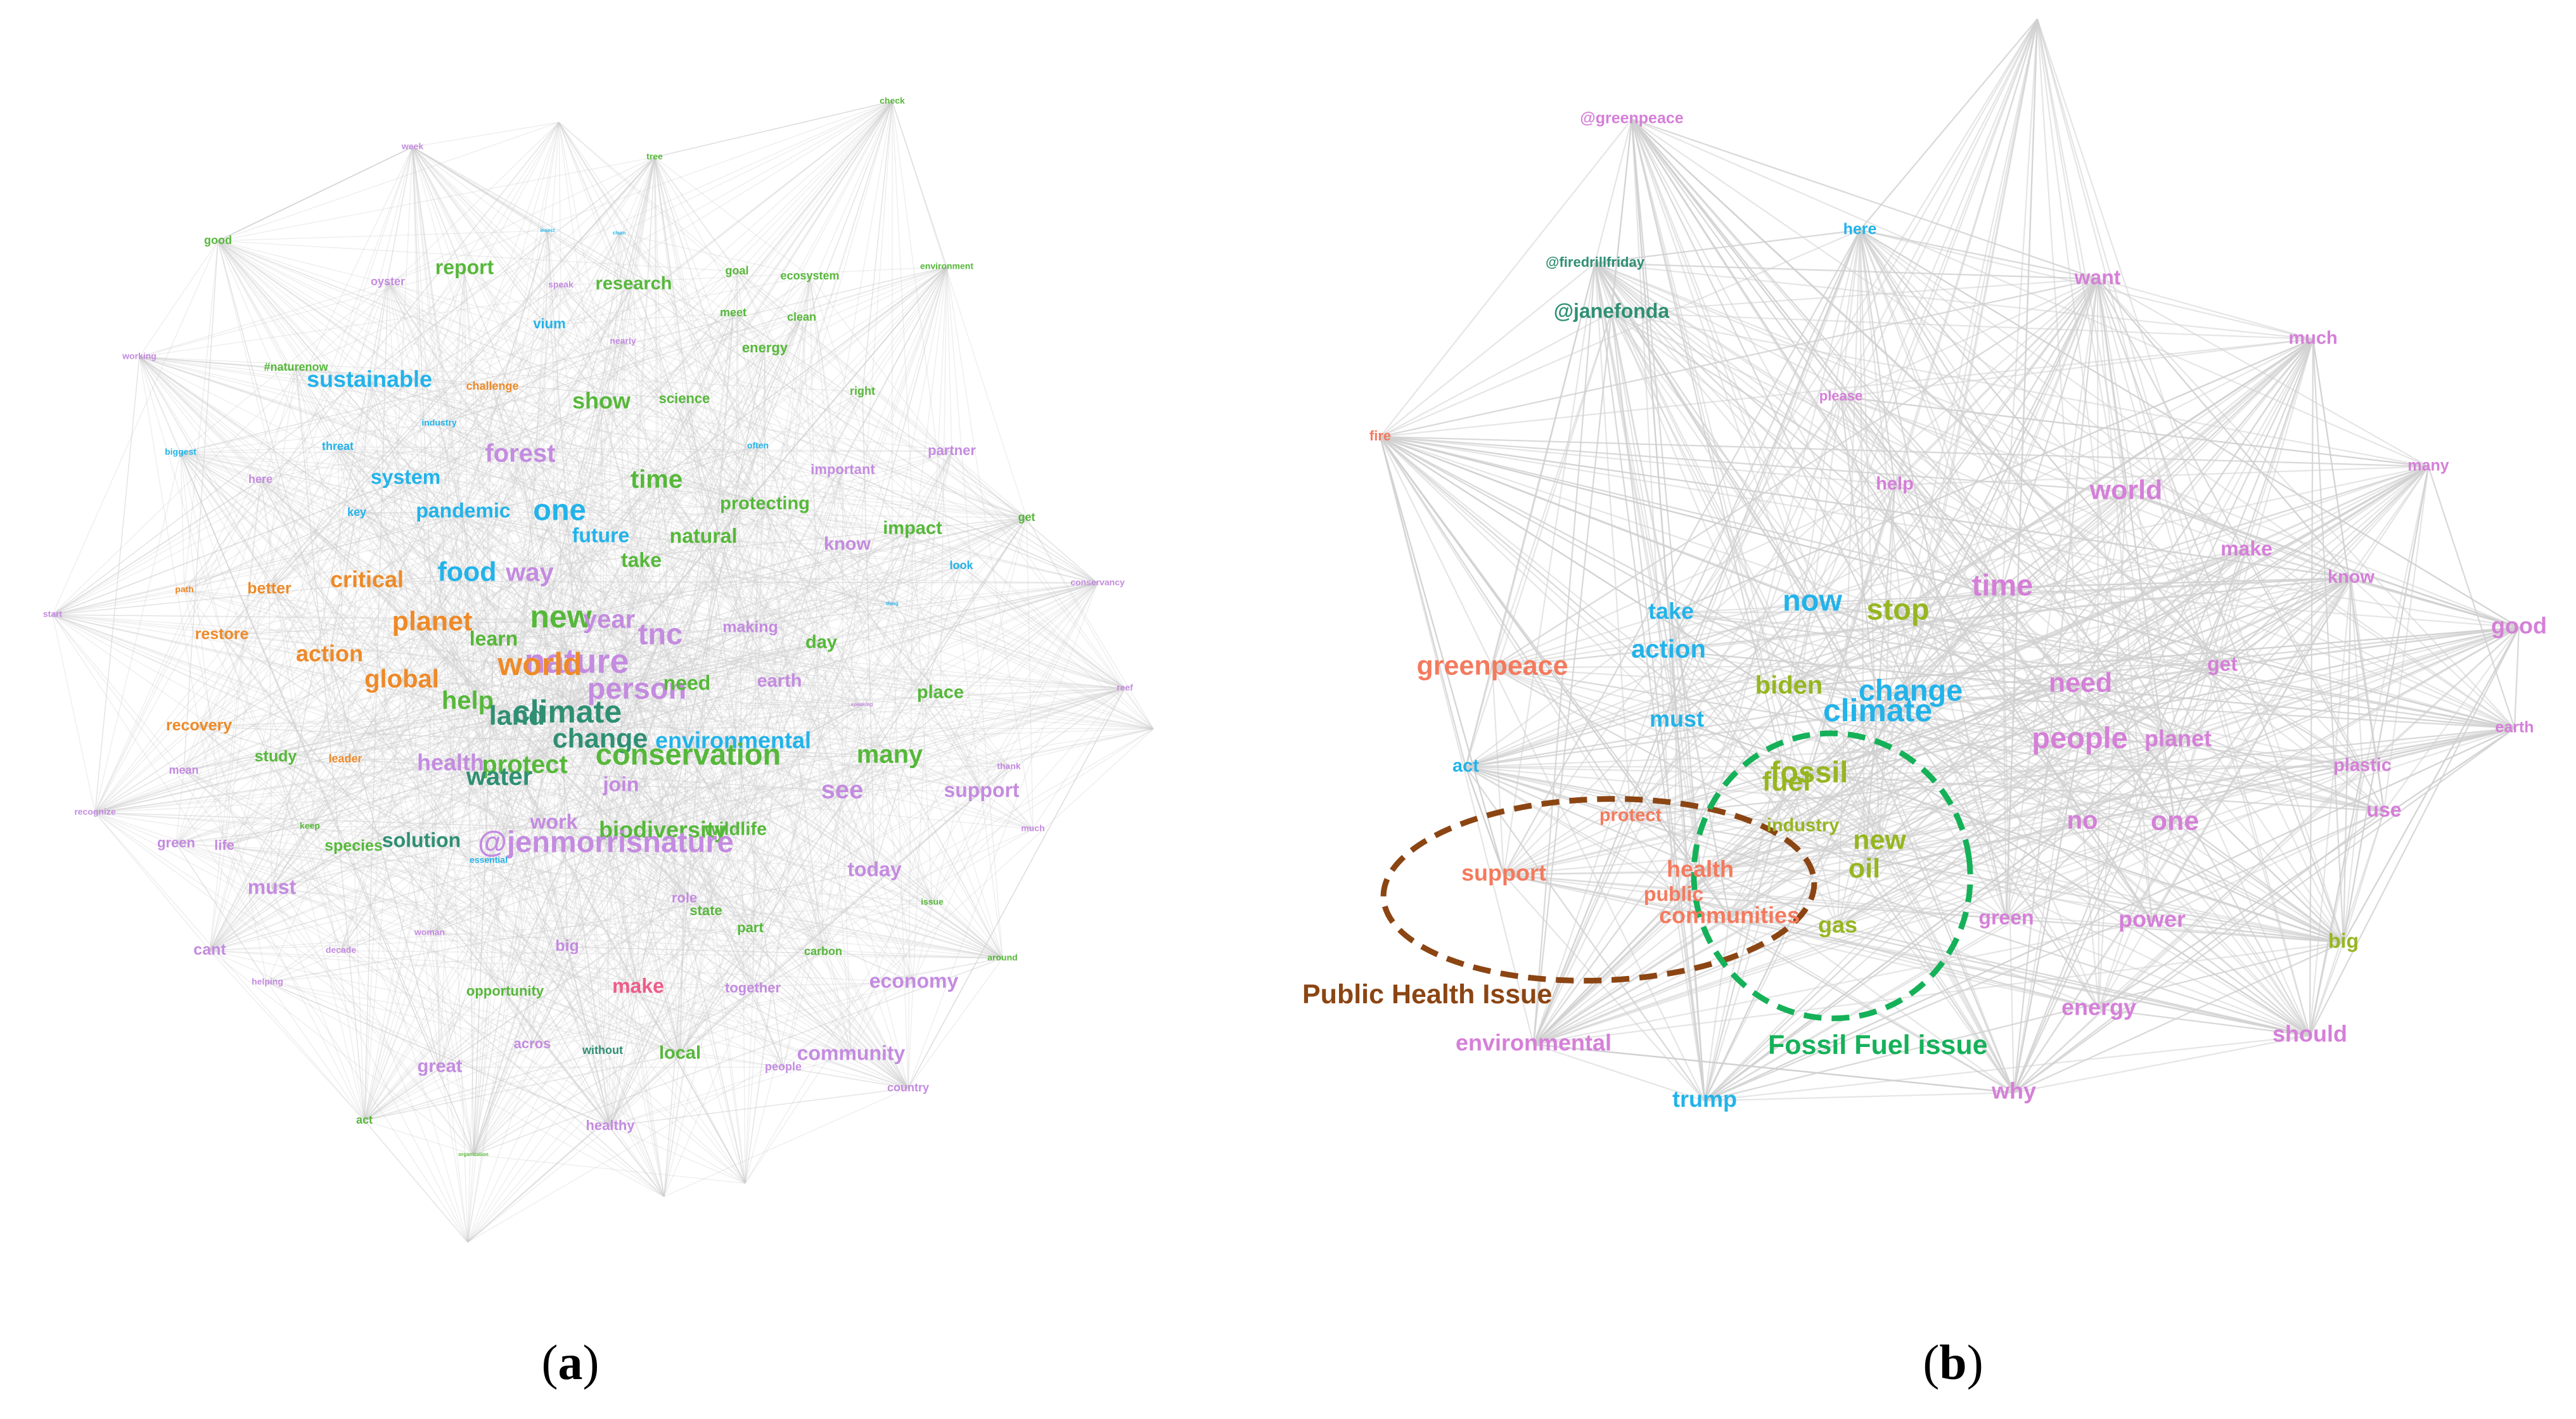  What do you see at coordinates (438, 423) in the screenshot?
I see `network-a-word-node: industry` at bounding box center [438, 423].